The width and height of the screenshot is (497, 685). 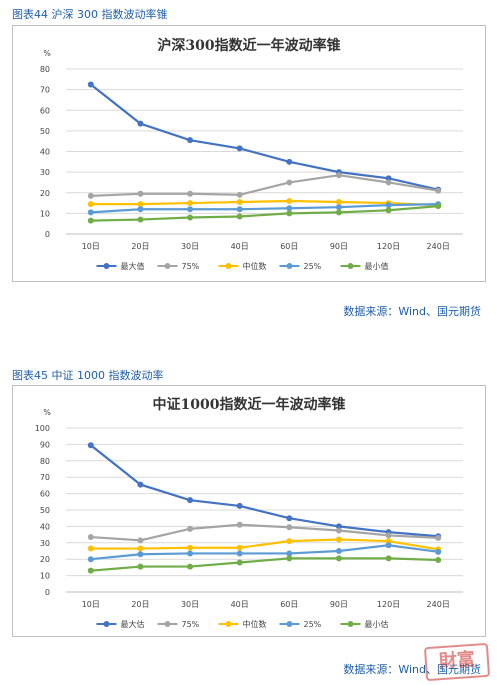 What do you see at coordinates (47, 234) in the screenshot?
I see `y-tick-label: 0` at bounding box center [47, 234].